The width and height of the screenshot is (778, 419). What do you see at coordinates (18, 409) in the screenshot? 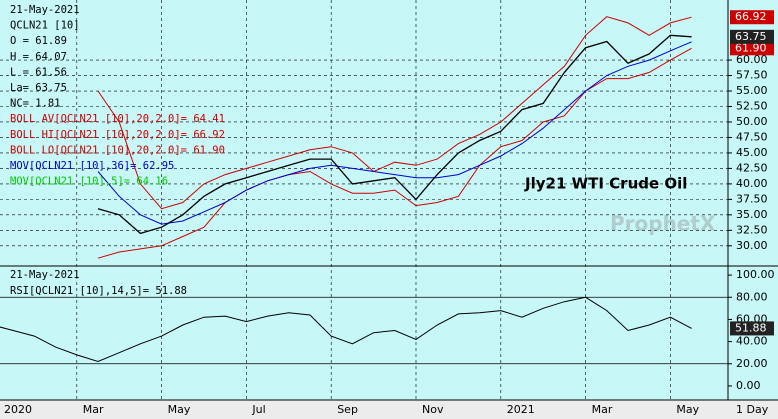
I see `x-tick-label: 2020` at bounding box center [18, 409].